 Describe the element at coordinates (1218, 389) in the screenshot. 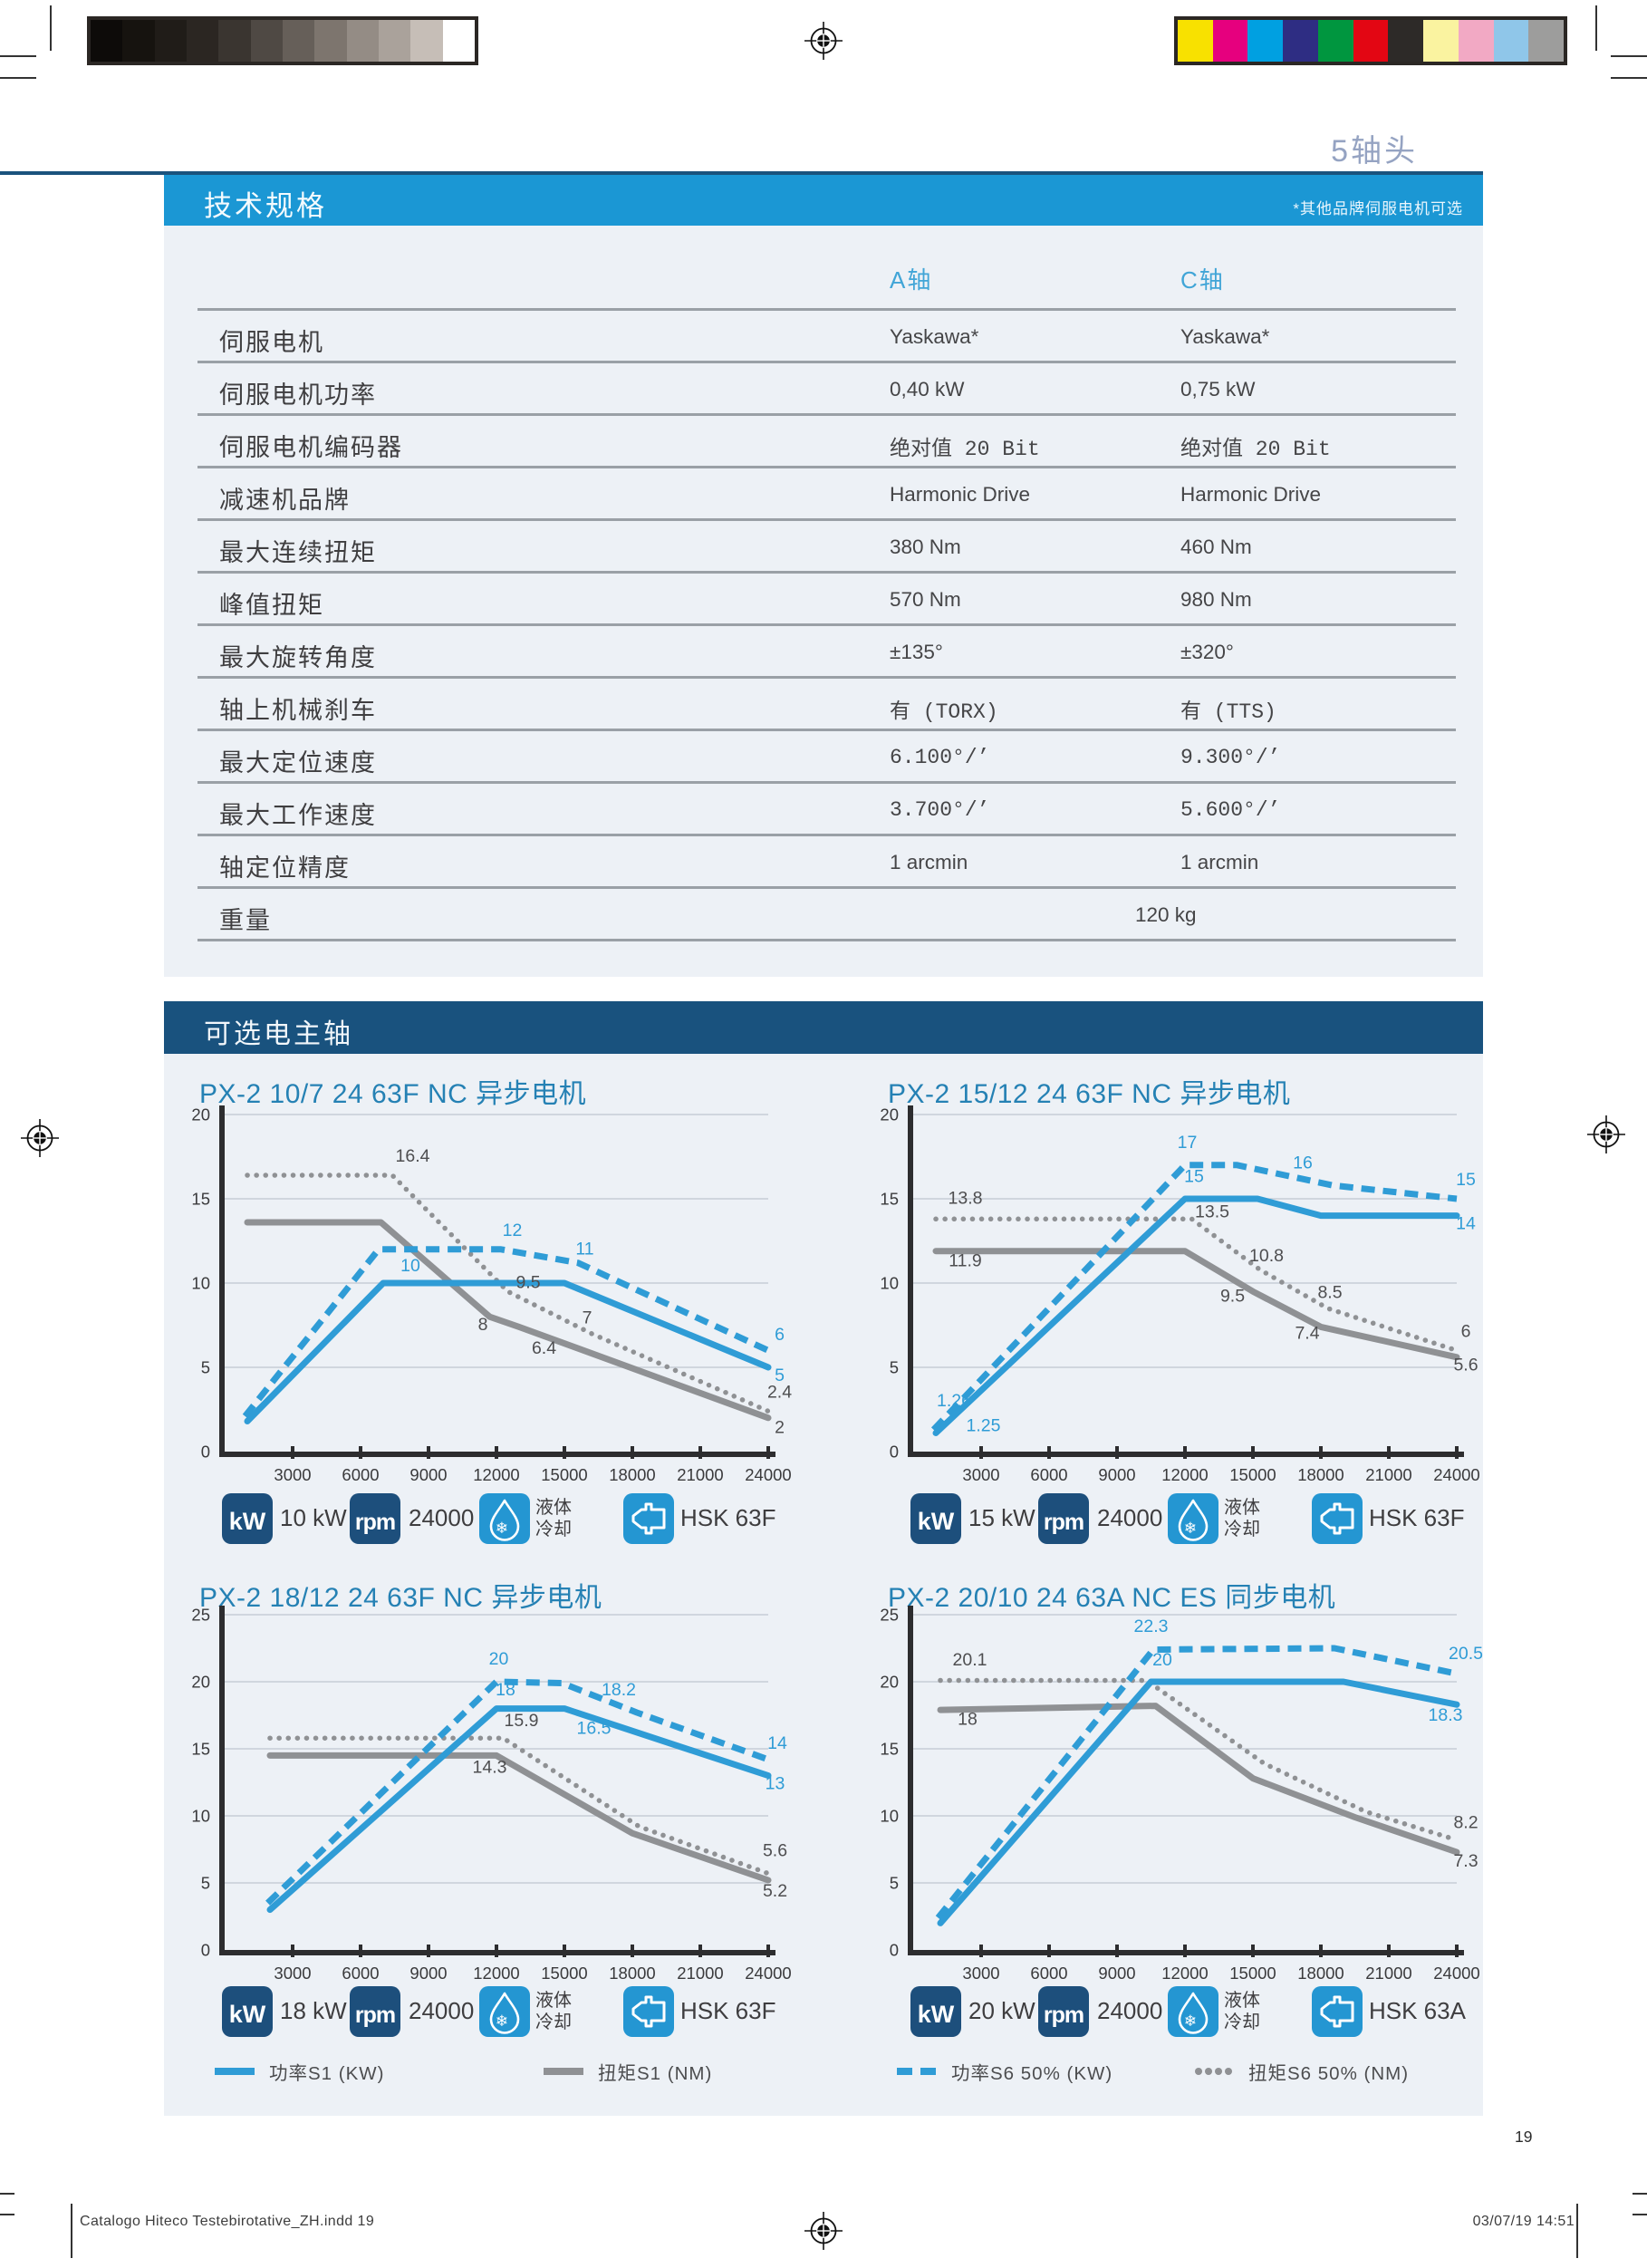

I see `spec-value-c-axis: 0,75 kW` at that location.